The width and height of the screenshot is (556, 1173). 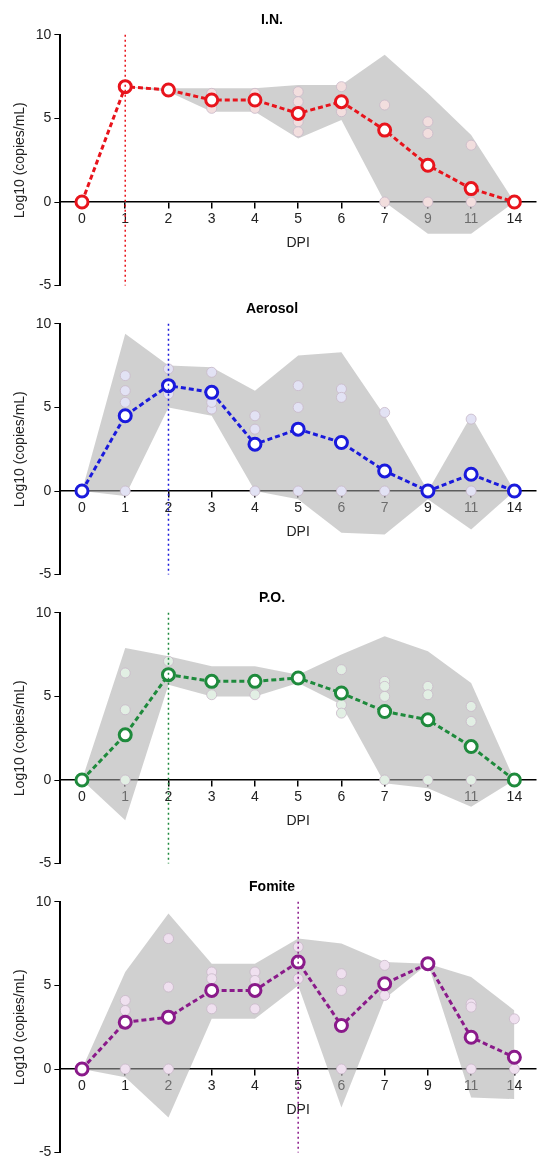 I want to click on chart-title: I.N., so click(x=272, y=19).